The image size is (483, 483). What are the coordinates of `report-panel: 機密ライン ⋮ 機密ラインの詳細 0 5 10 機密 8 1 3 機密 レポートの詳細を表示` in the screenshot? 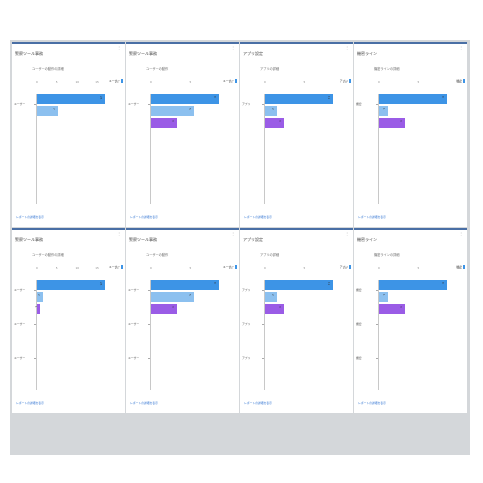 It's located at (410, 134).